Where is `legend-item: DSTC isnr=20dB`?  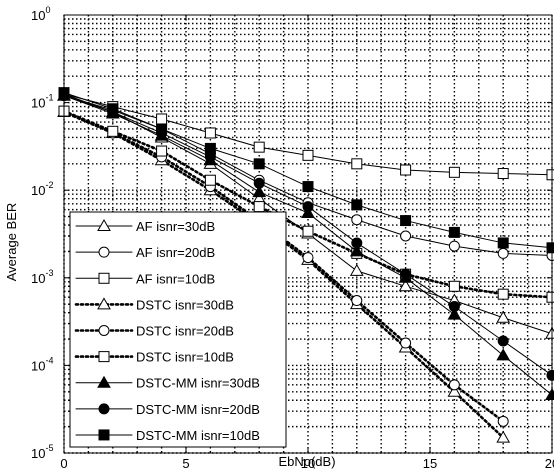
legend-item: DSTC isnr=20dB is located at coordinates (154, 331).